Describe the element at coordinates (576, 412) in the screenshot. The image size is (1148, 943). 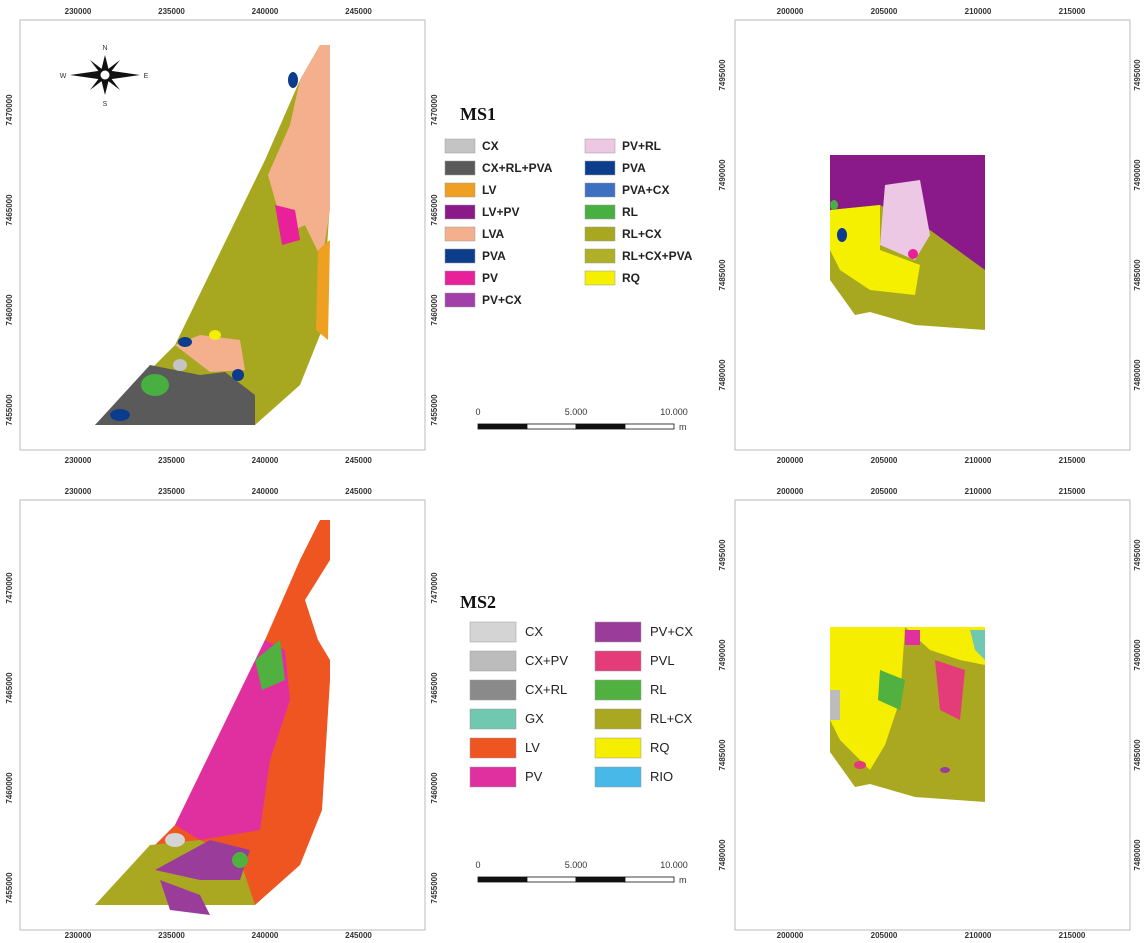
I see `scale-label: 5.000` at that location.